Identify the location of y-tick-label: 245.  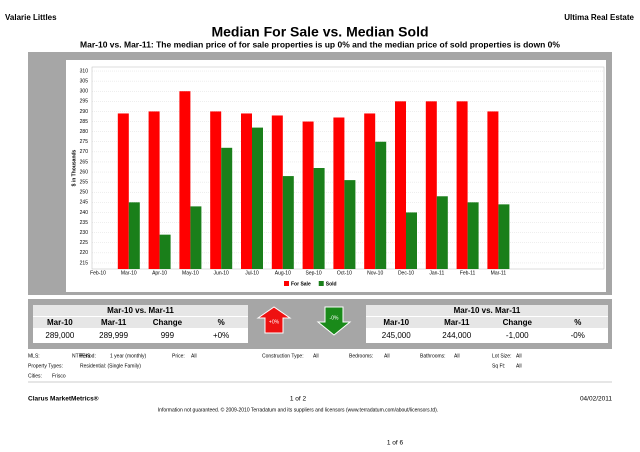
(84, 203).